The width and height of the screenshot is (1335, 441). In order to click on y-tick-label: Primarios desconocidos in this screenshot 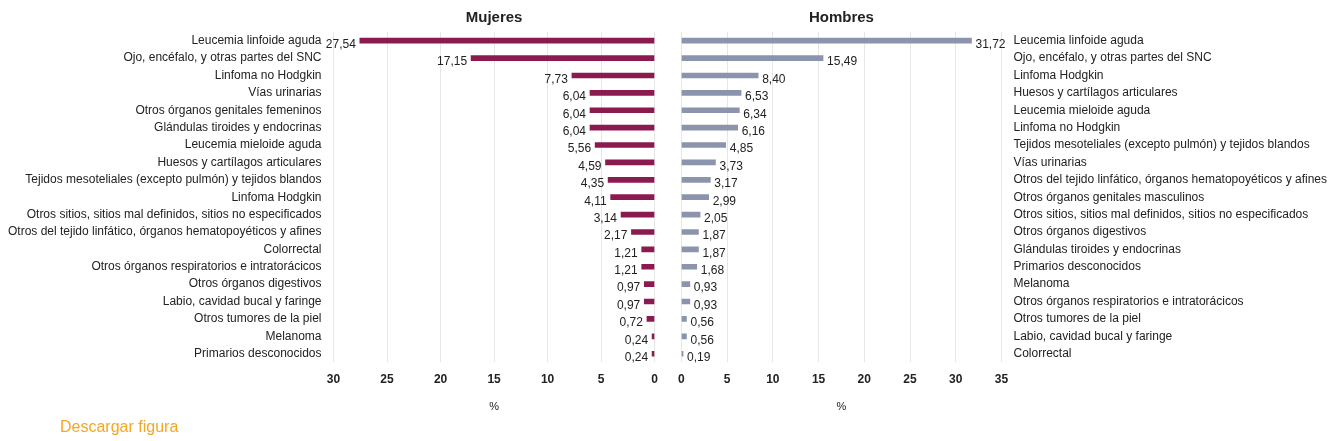, I will do `click(258, 353)`.